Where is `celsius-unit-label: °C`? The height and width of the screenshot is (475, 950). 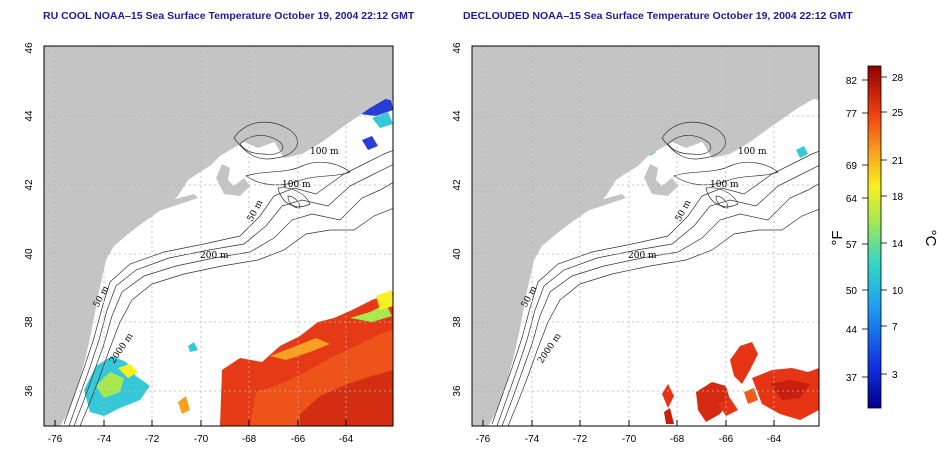 celsius-unit-label: °C is located at coordinates (930, 238).